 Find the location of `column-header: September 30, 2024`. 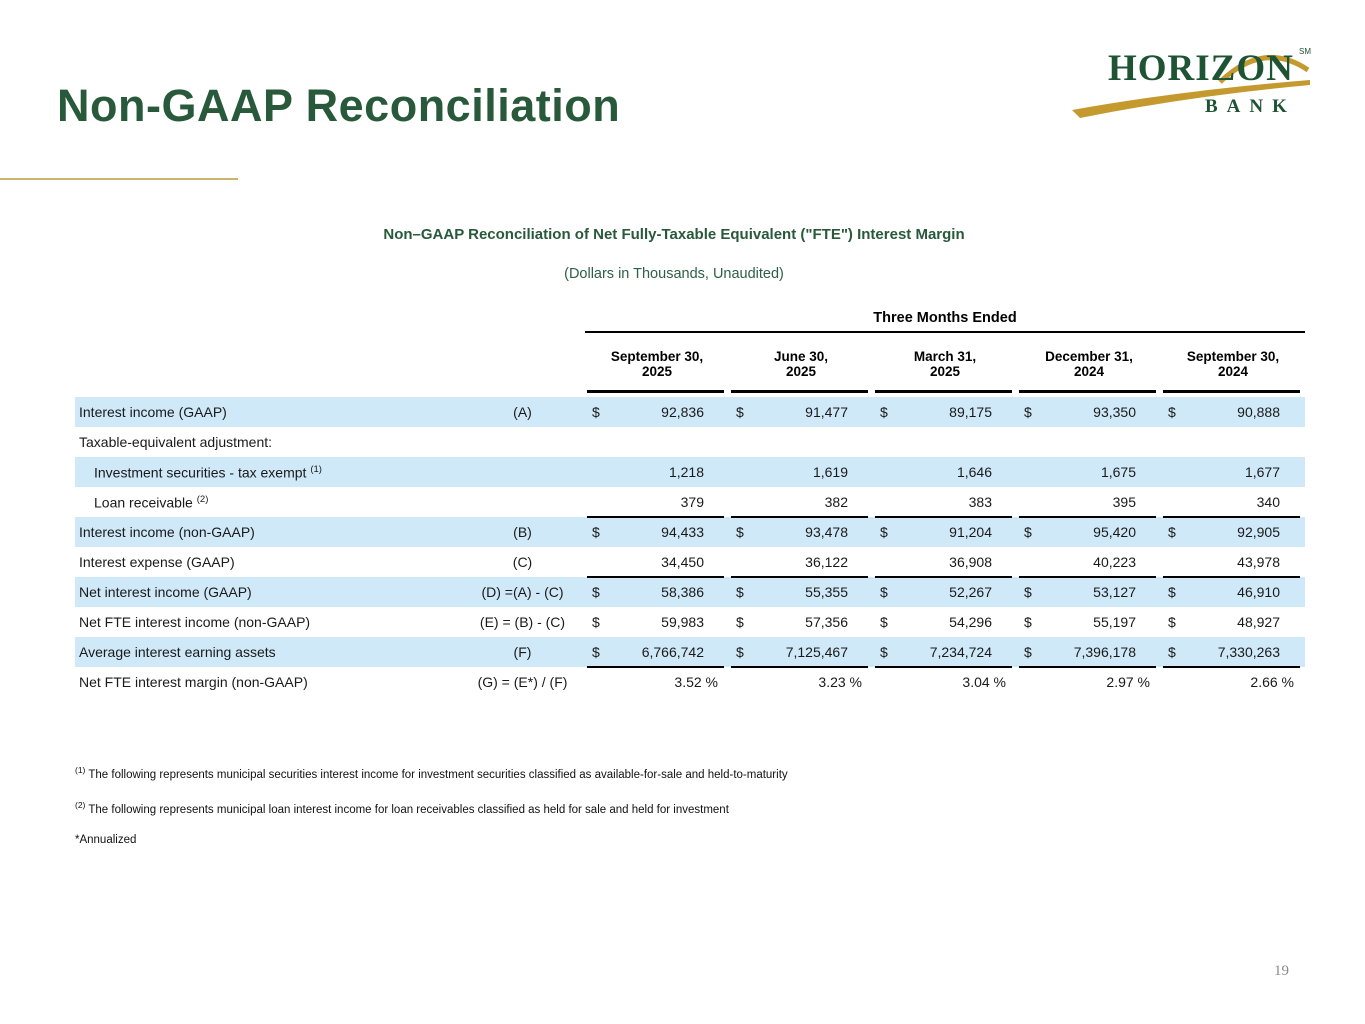

column-header: September 30, 2024 is located at coordinates (1233, 371).